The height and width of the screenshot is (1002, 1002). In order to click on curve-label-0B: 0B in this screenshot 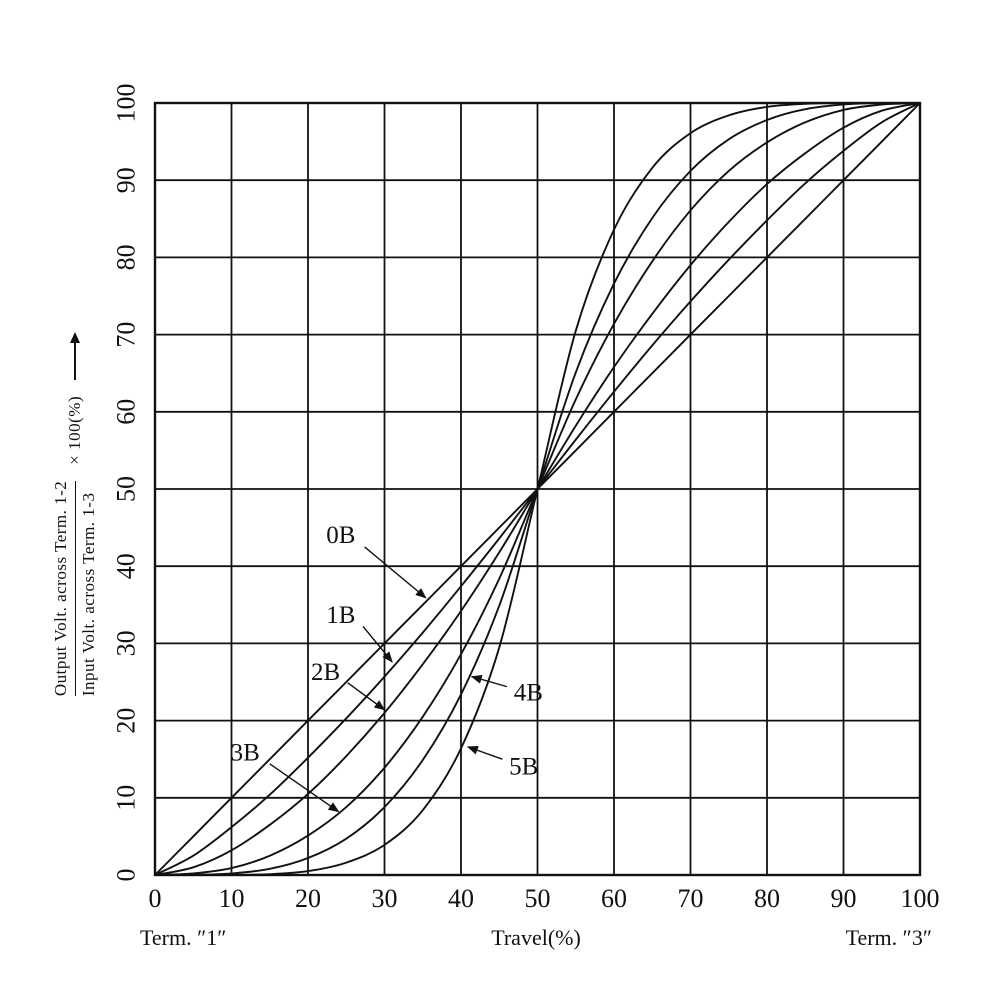, I will do `click(340, 535)`.